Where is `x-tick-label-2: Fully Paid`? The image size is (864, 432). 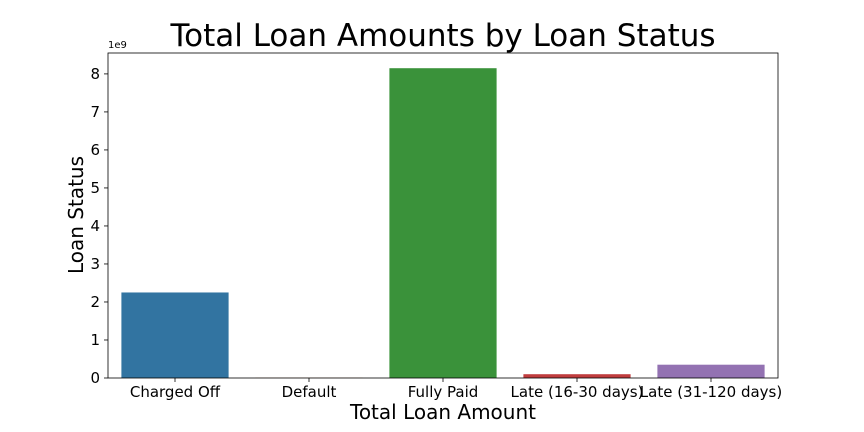
x-tick-label-2: Fully Paid is located at coordinates (443, 392).